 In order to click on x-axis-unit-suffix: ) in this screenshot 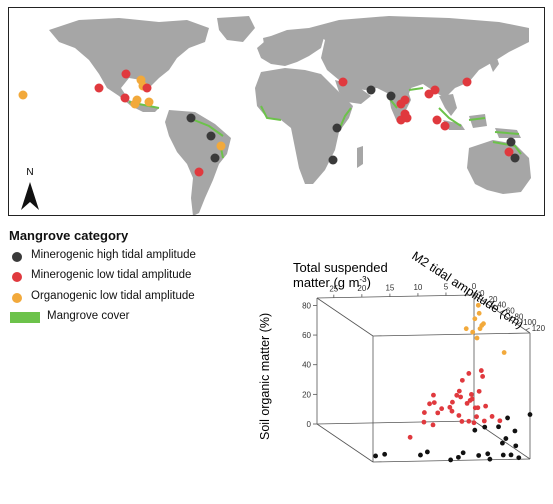, I will do `click(369, 282)`.